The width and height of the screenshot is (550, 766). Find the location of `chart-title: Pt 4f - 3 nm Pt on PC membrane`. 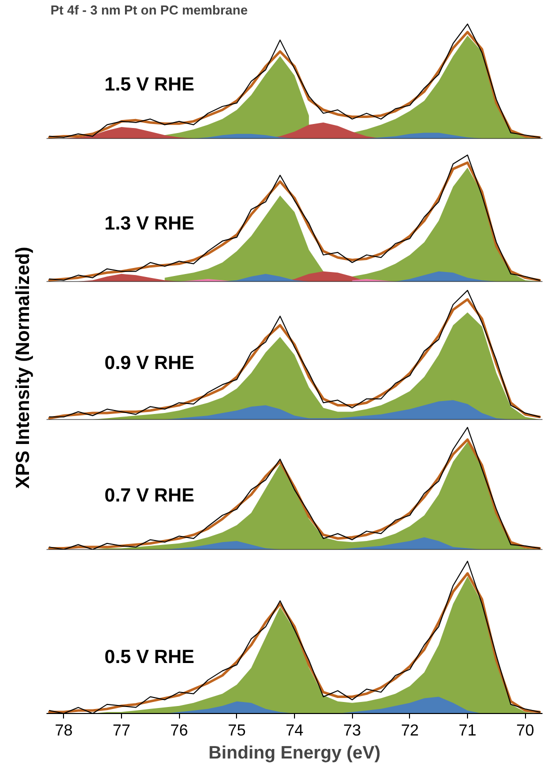

chart-title: Pt 4f - 3 nm Pt on PC membrane is located at coordinates (149, 10).